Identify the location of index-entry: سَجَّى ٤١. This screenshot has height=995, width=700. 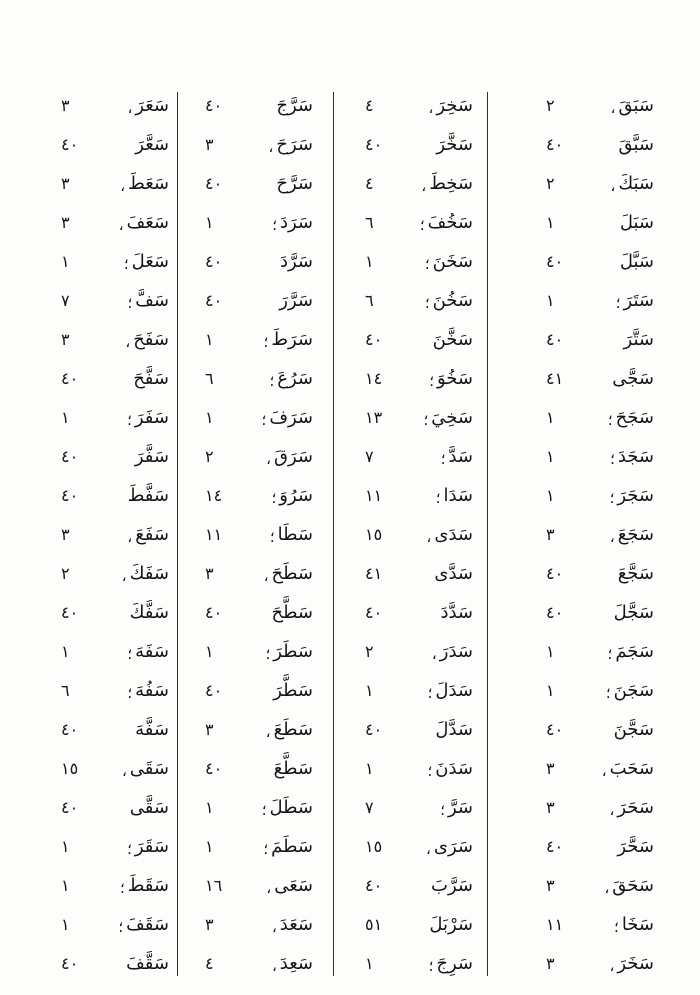
(600, 378).